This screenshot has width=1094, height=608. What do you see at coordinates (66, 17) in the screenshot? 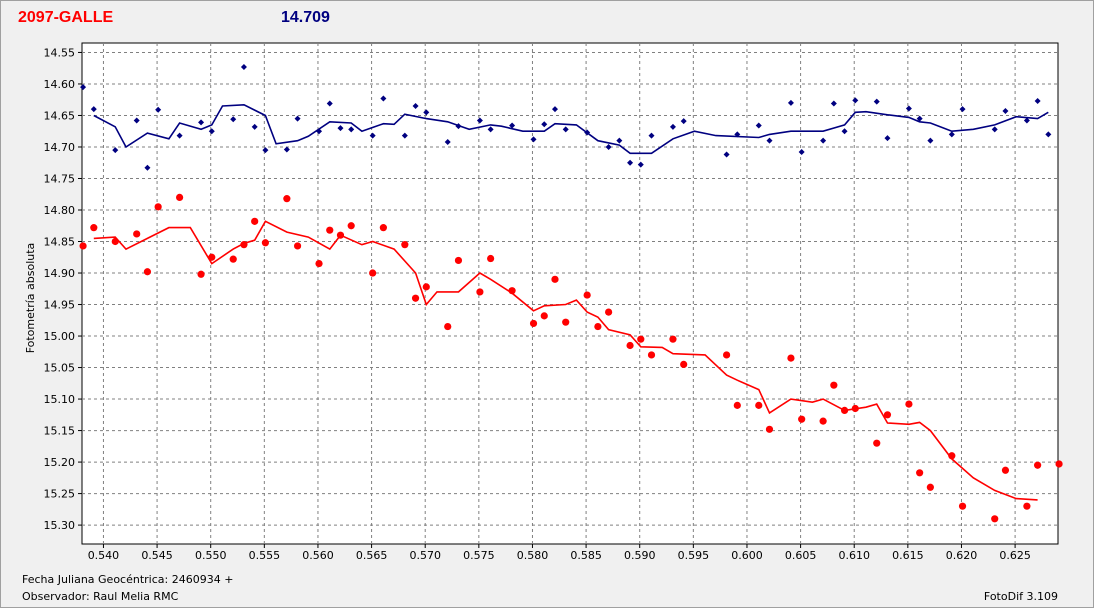
I see `object-name: 2097-GALLE` at bounding box center [66, 17].